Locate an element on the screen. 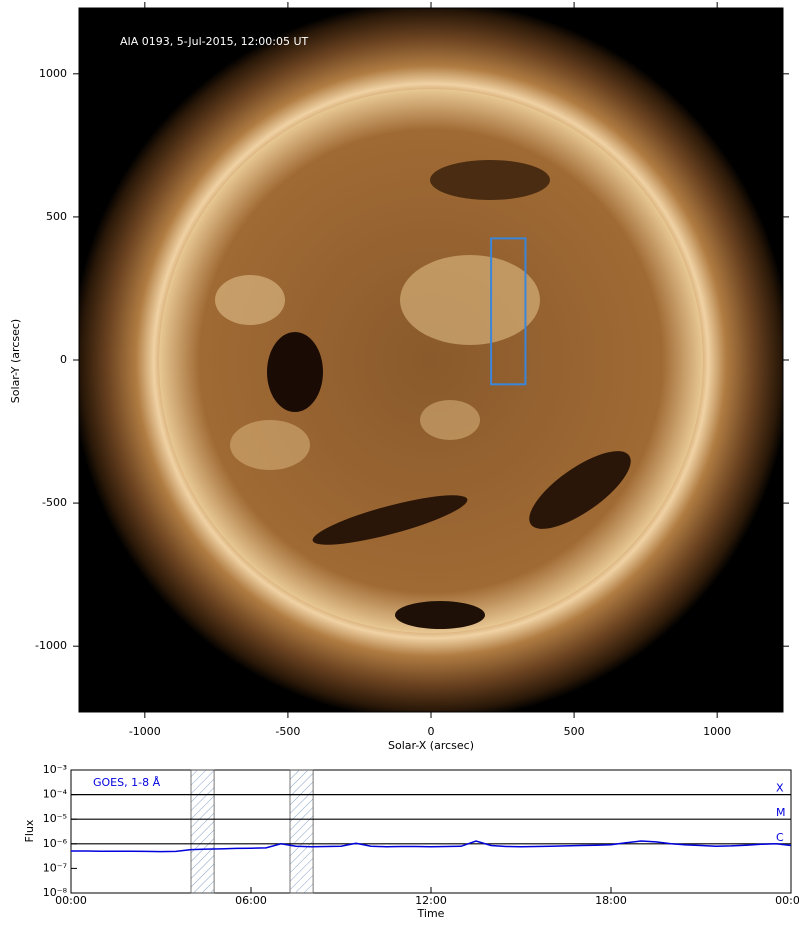 This screenshot has width=799, height=939. y-tick-label: 0 is located at coordinates (63, 359).